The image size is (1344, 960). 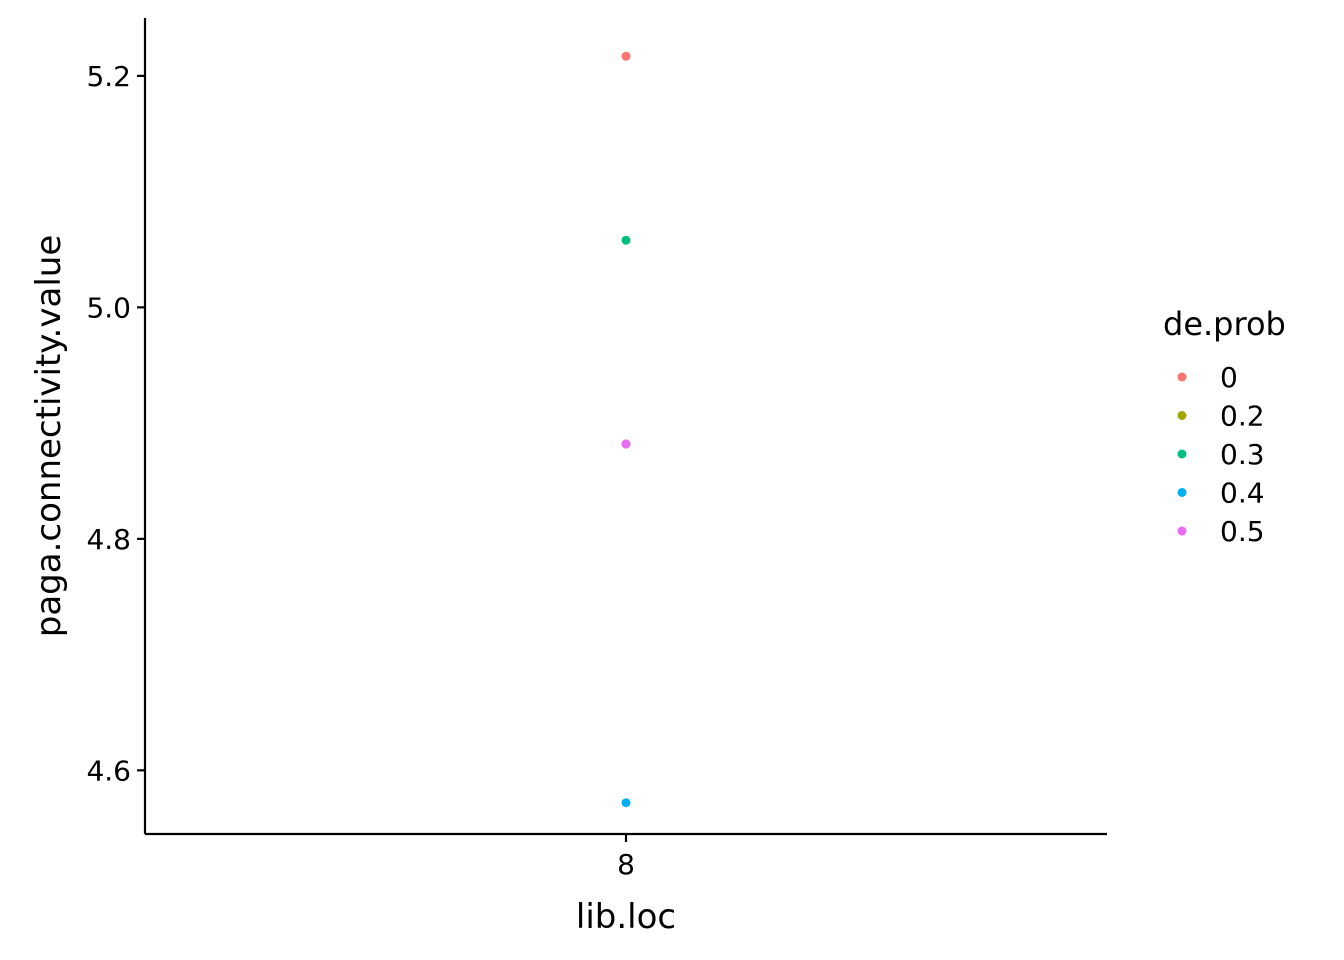 I want to click on x-axis-ticks: 8, so click(x=626, y=857).